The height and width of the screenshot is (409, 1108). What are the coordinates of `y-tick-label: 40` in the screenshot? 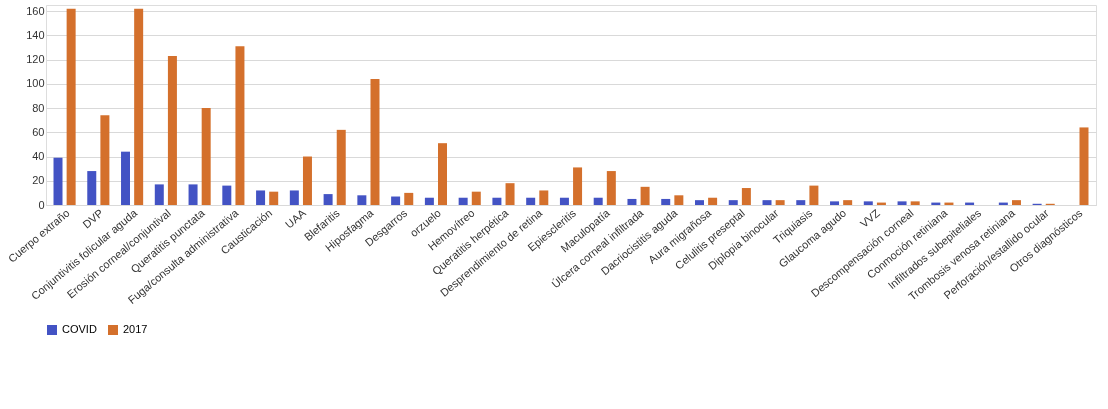 It's located at (38, 156).